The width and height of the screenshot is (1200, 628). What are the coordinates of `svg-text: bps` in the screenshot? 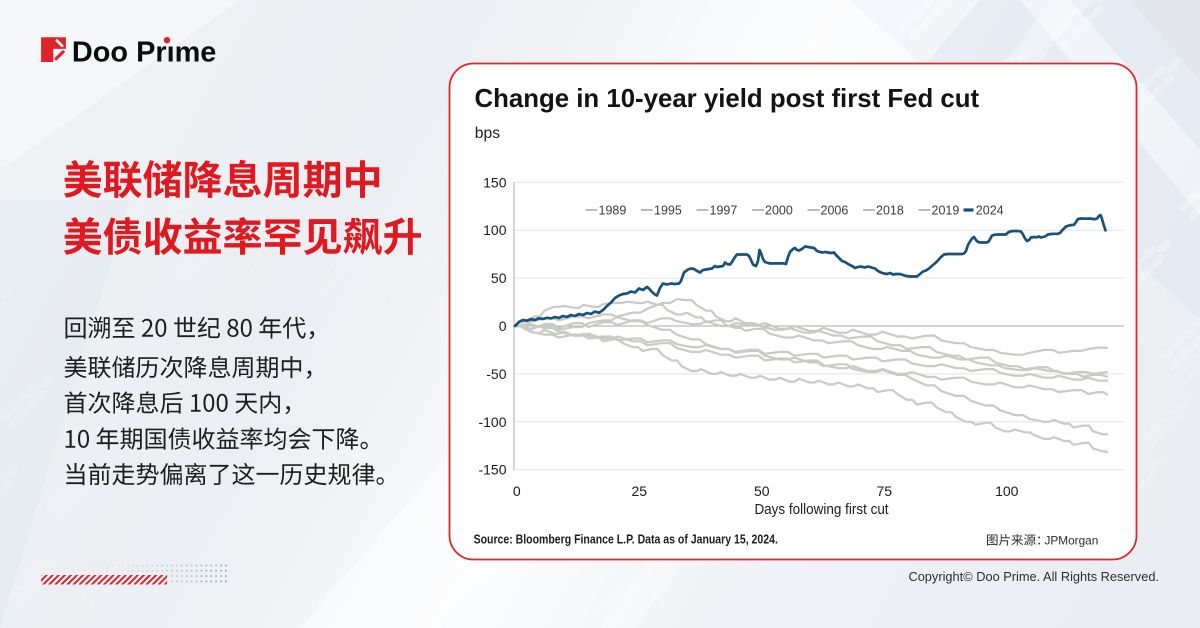 It's located at (487, 133).